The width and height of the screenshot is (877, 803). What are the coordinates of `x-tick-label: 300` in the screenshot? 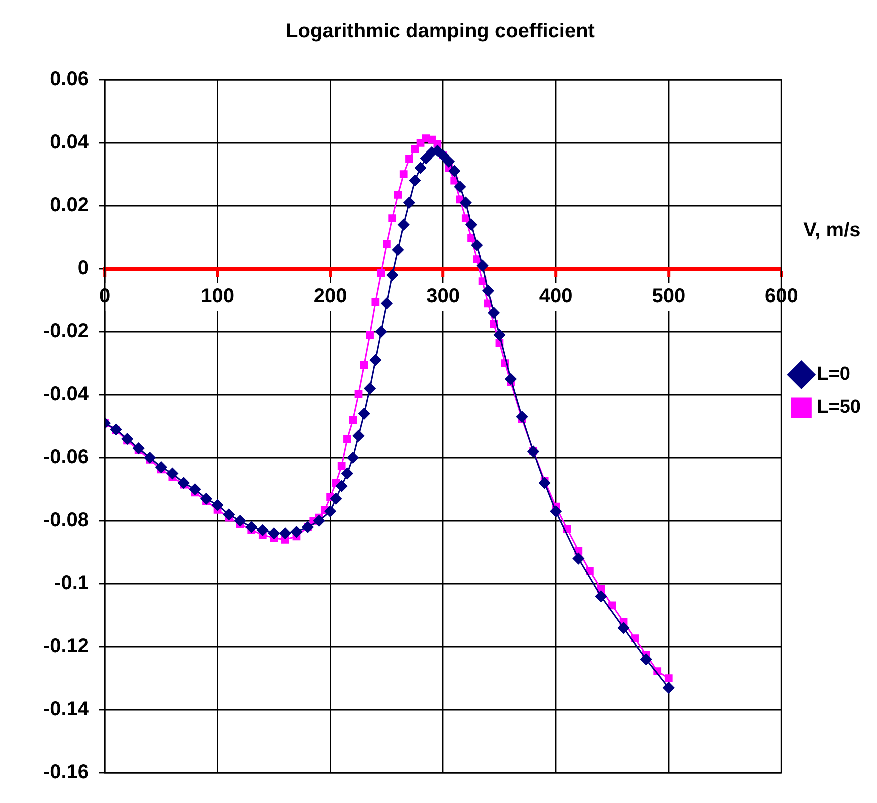 It's located at (443, 297).